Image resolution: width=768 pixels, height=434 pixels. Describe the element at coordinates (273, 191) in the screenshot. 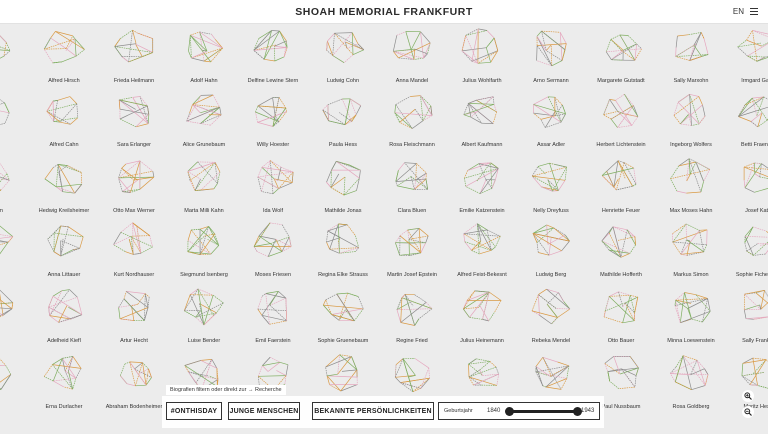

I see `person-card: Ida Wolf` at that location.